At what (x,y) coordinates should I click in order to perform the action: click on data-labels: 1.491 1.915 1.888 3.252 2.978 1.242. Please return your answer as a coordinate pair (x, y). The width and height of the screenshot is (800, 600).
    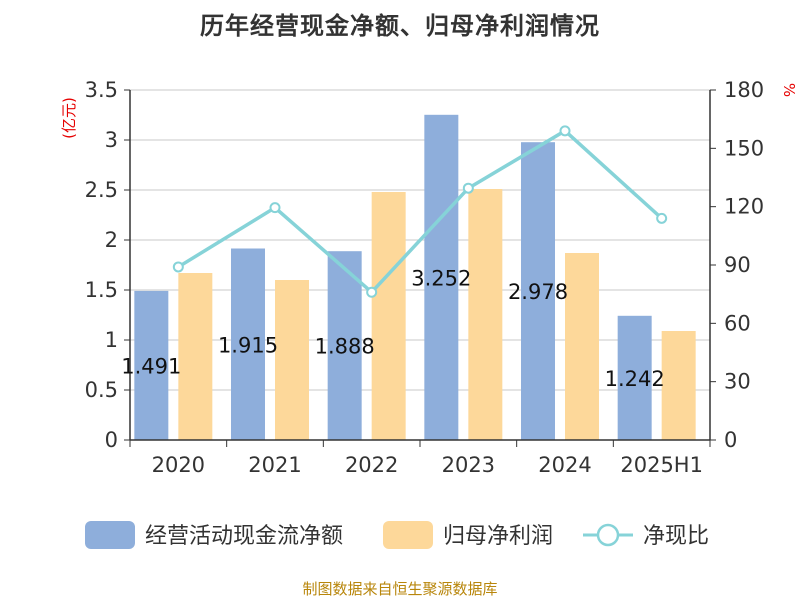
    Looking at the image, I should click on (392, 328).